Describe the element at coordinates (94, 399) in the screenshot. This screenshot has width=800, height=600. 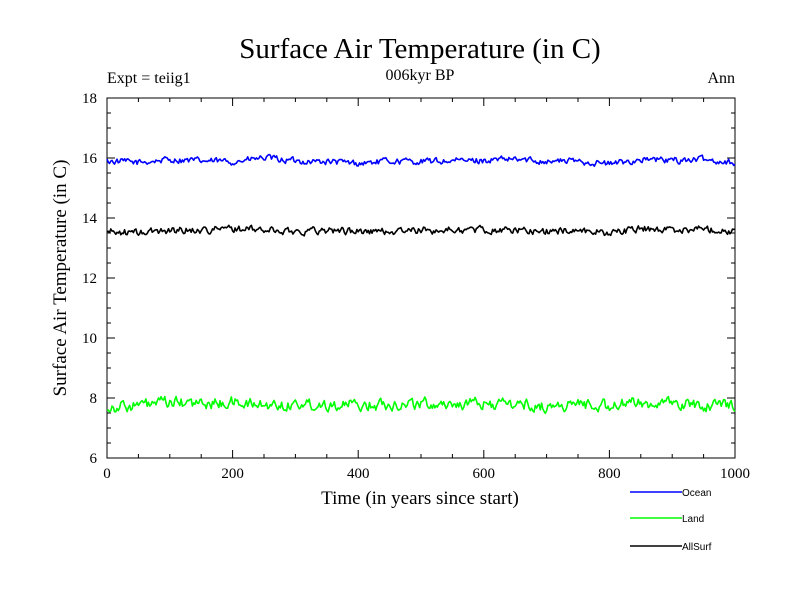
I see `y-tick-label: 8` at that location.